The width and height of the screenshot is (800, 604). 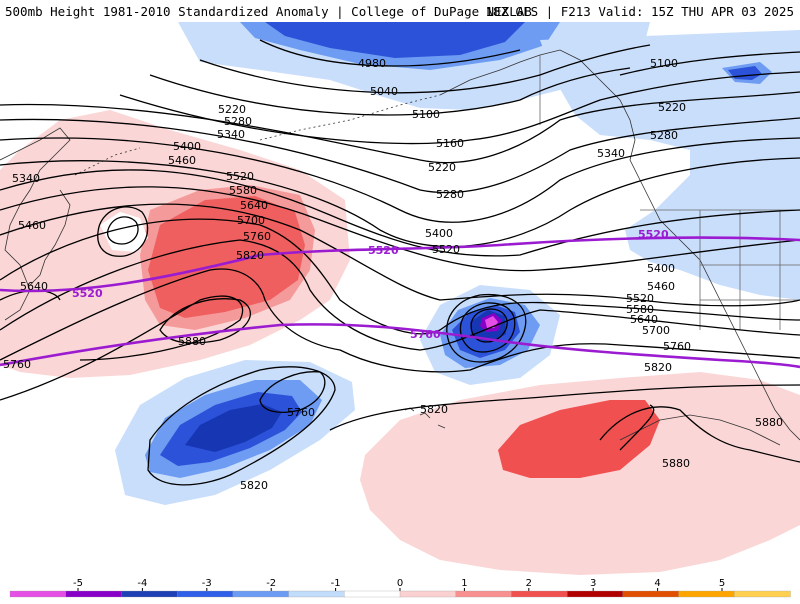 I want to click on coastline-kurils, so click(x=107, y=161).